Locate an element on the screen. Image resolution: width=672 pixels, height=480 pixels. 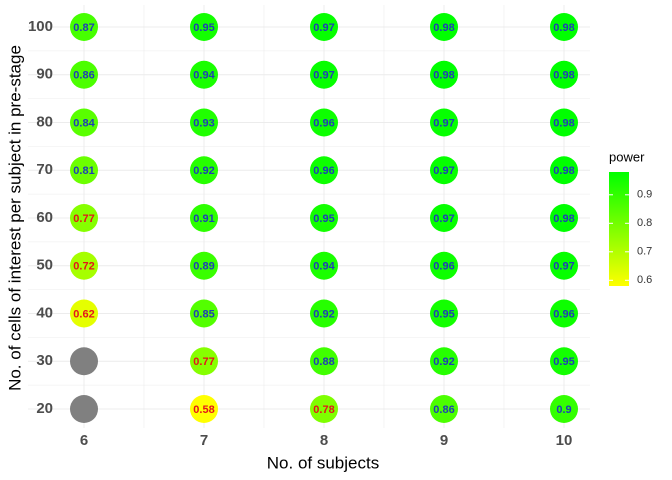
value-label: 0.89 is located at coordinates (203, 267).